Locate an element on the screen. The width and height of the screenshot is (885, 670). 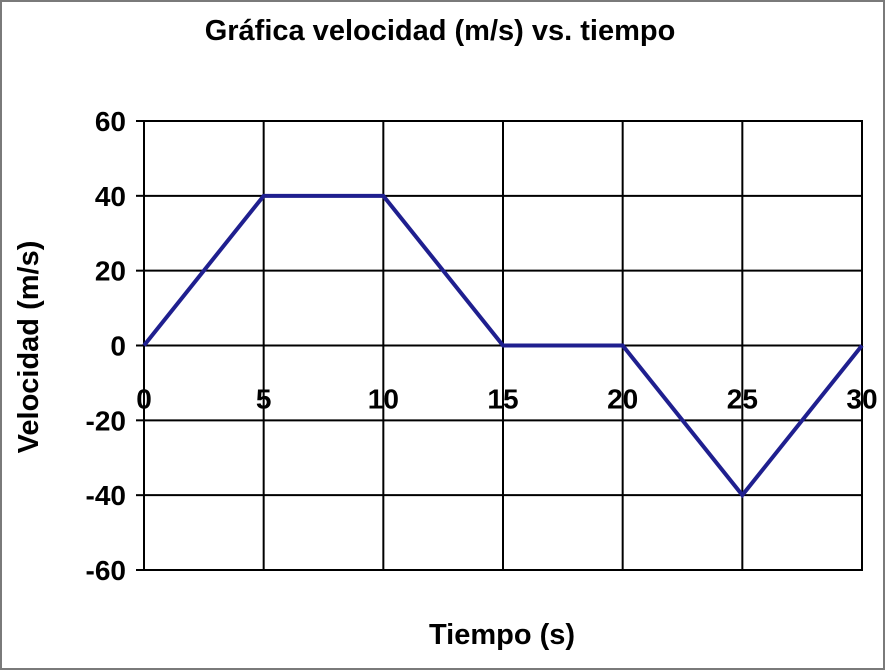
x-tick-label: 30 is located at coordinates (861, 399).